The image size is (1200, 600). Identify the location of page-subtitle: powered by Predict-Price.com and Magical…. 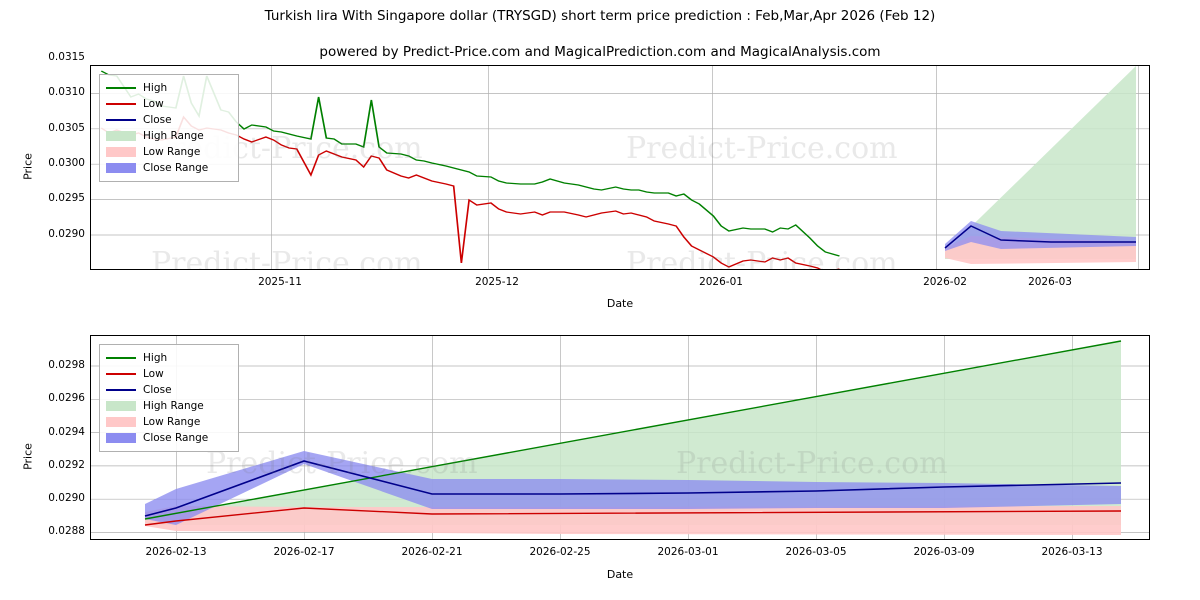
(600, 52).